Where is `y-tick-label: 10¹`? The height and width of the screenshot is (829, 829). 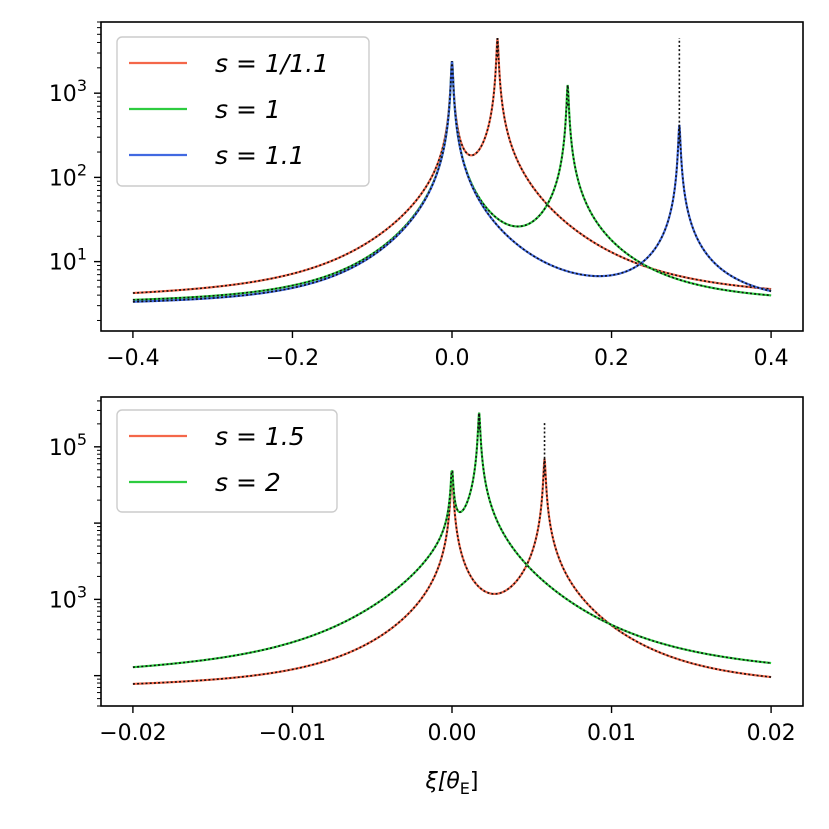
y-tick-label: 10¹ is located at coordinates (68, 260).